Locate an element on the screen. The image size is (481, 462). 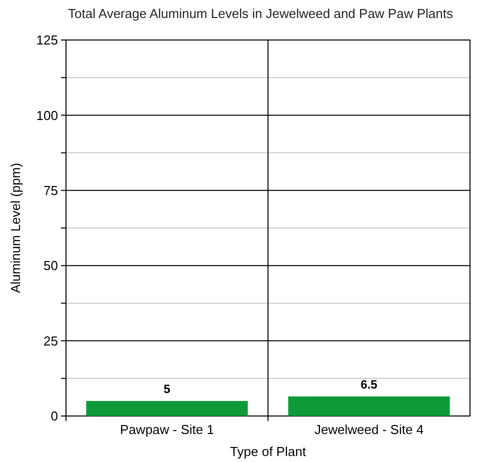
y-tick-label: 50 is located at coordinates (51, 266).